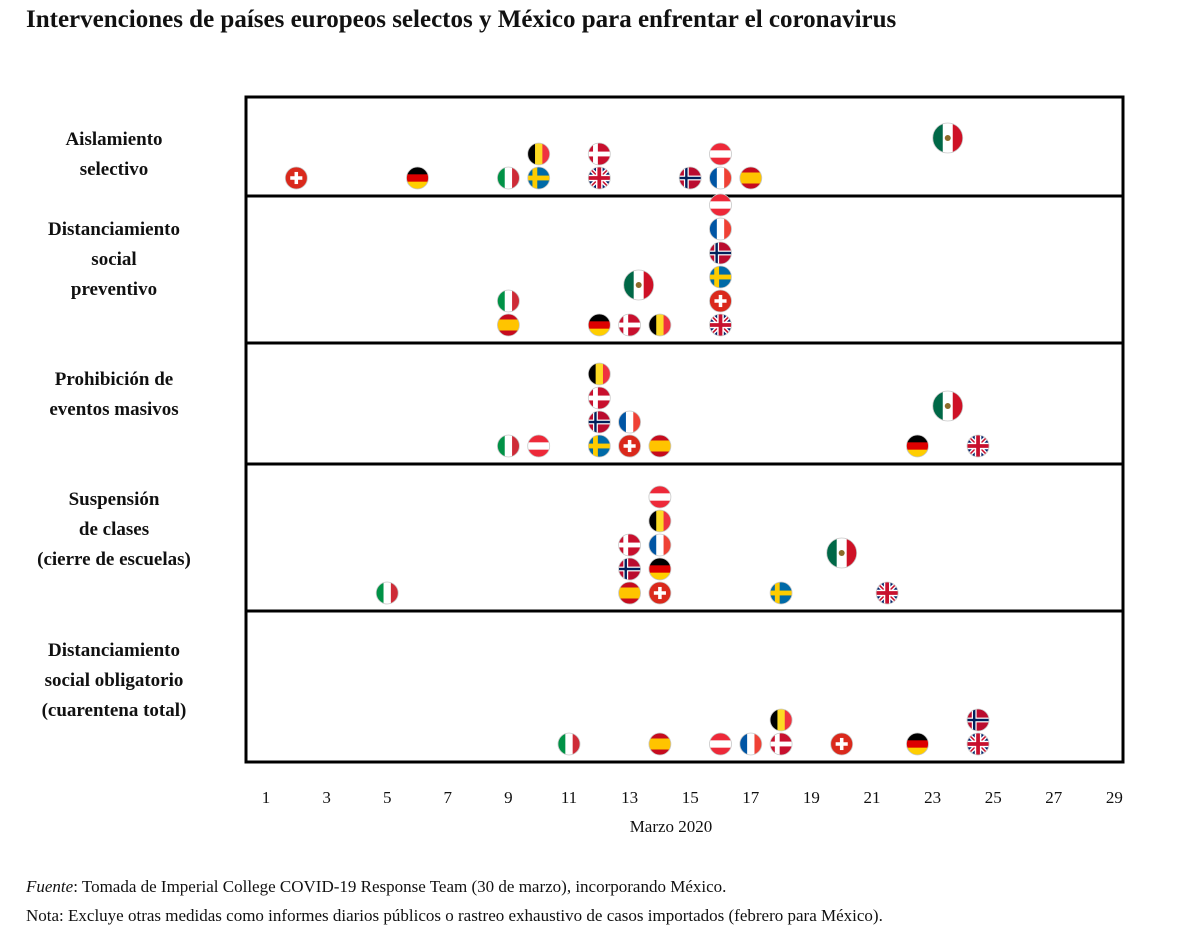 This screenshot has width=1182, height=942. I want to click on x-tick-label: 29, so click(1114, 797).